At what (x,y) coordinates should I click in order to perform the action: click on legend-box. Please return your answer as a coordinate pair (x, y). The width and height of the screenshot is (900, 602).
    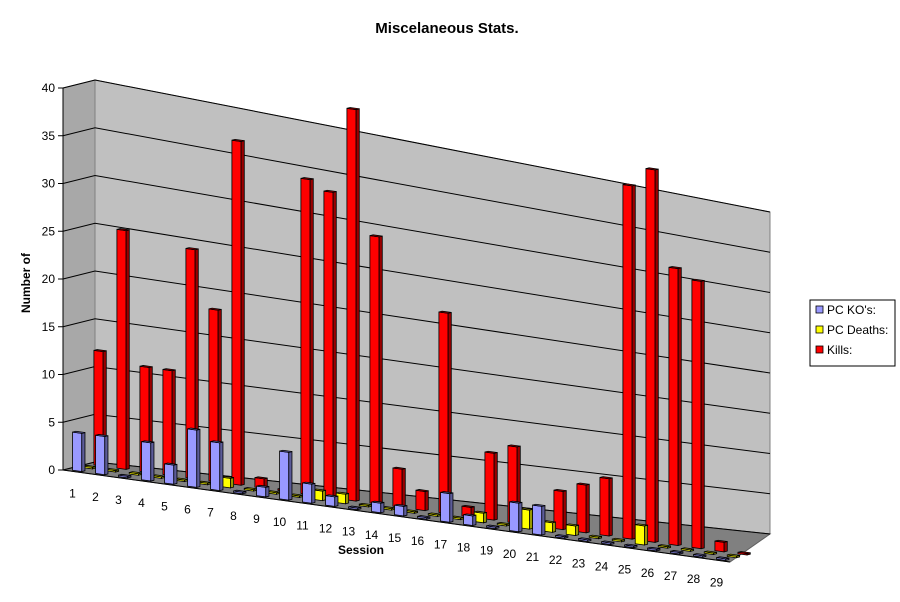
    Looking at the image, I should click on (852, 333).